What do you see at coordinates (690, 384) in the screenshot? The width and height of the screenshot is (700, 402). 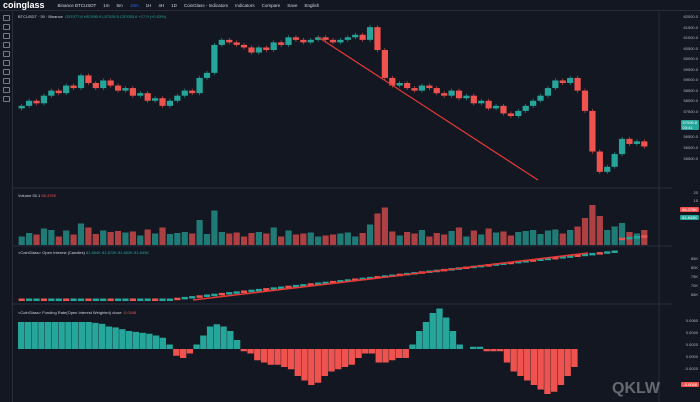 I see `funding-tag: -0.0046` at bounding box center [690, 384].